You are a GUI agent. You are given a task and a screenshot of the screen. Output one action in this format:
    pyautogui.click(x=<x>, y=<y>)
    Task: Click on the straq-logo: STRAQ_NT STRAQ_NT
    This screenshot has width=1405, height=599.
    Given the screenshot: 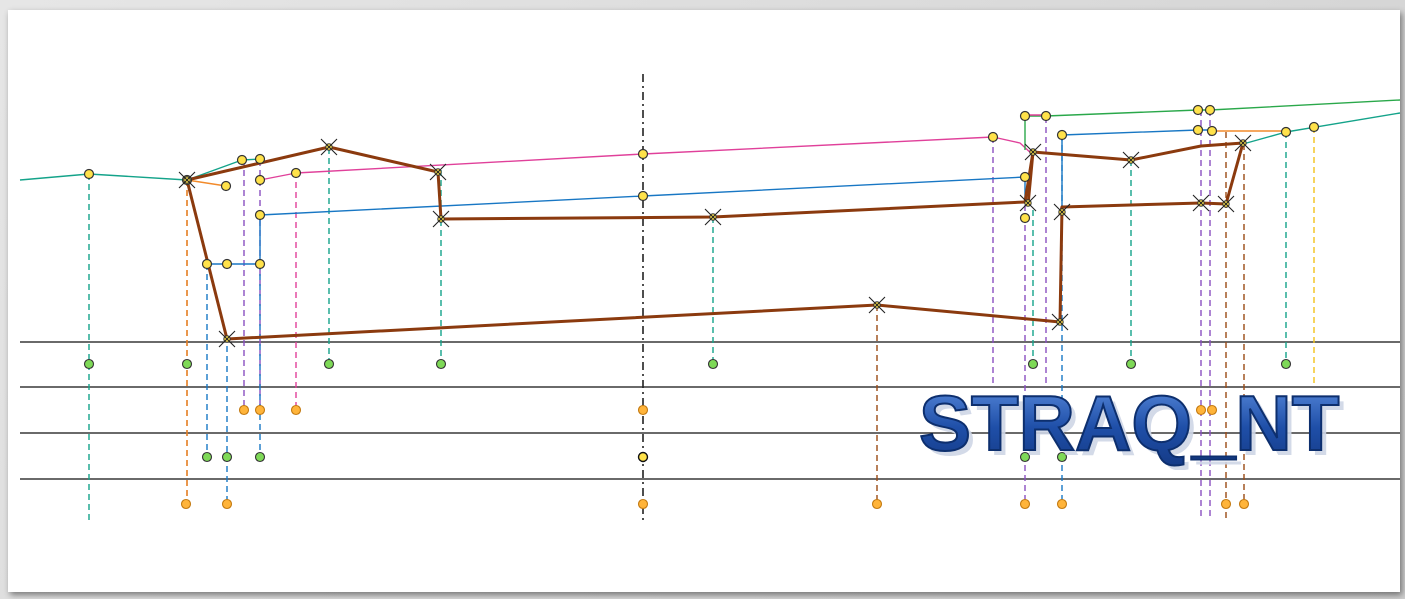 What is the action you would take?
    pyautogui.click(x=1131, y=425)
    